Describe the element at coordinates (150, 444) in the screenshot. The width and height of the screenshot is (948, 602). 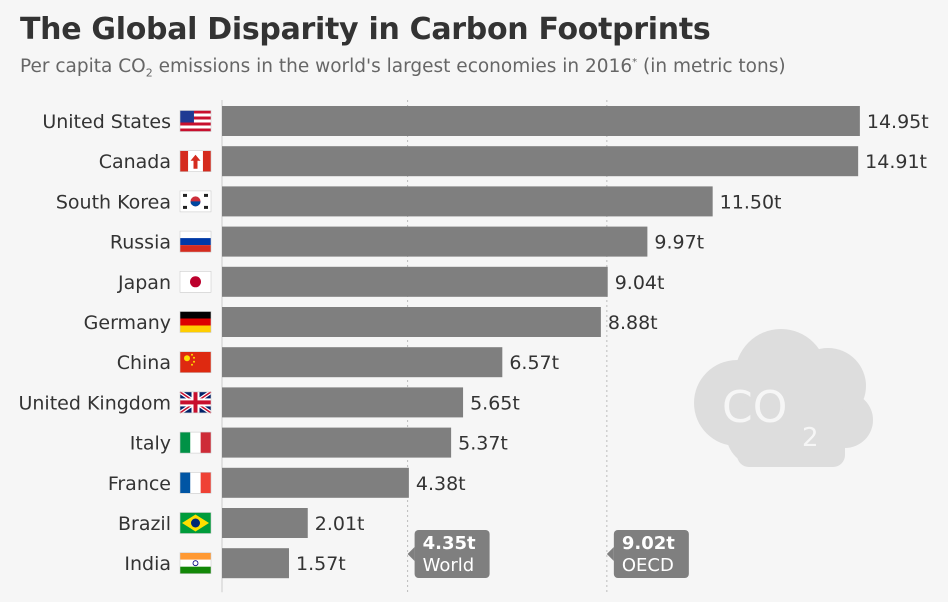
I see `category-label-italy: Italy` at that location.